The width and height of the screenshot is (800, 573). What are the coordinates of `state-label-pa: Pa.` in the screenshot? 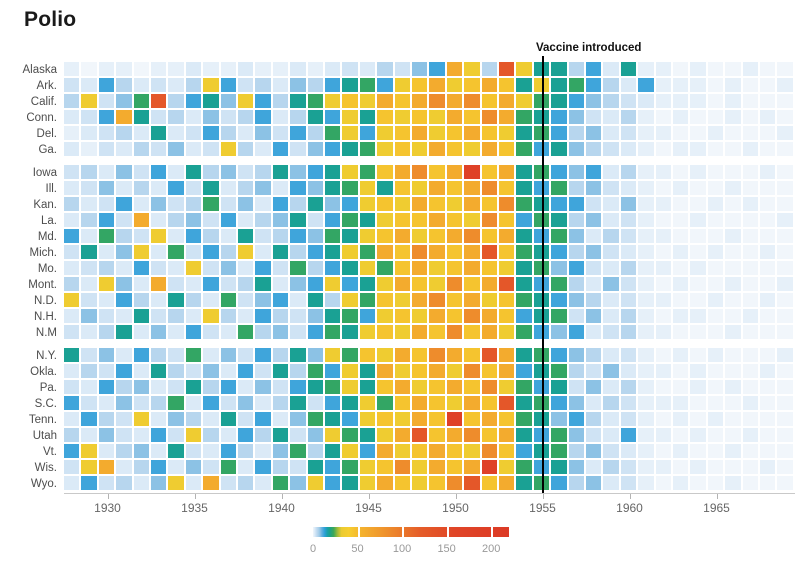 It's located at (48, 388).